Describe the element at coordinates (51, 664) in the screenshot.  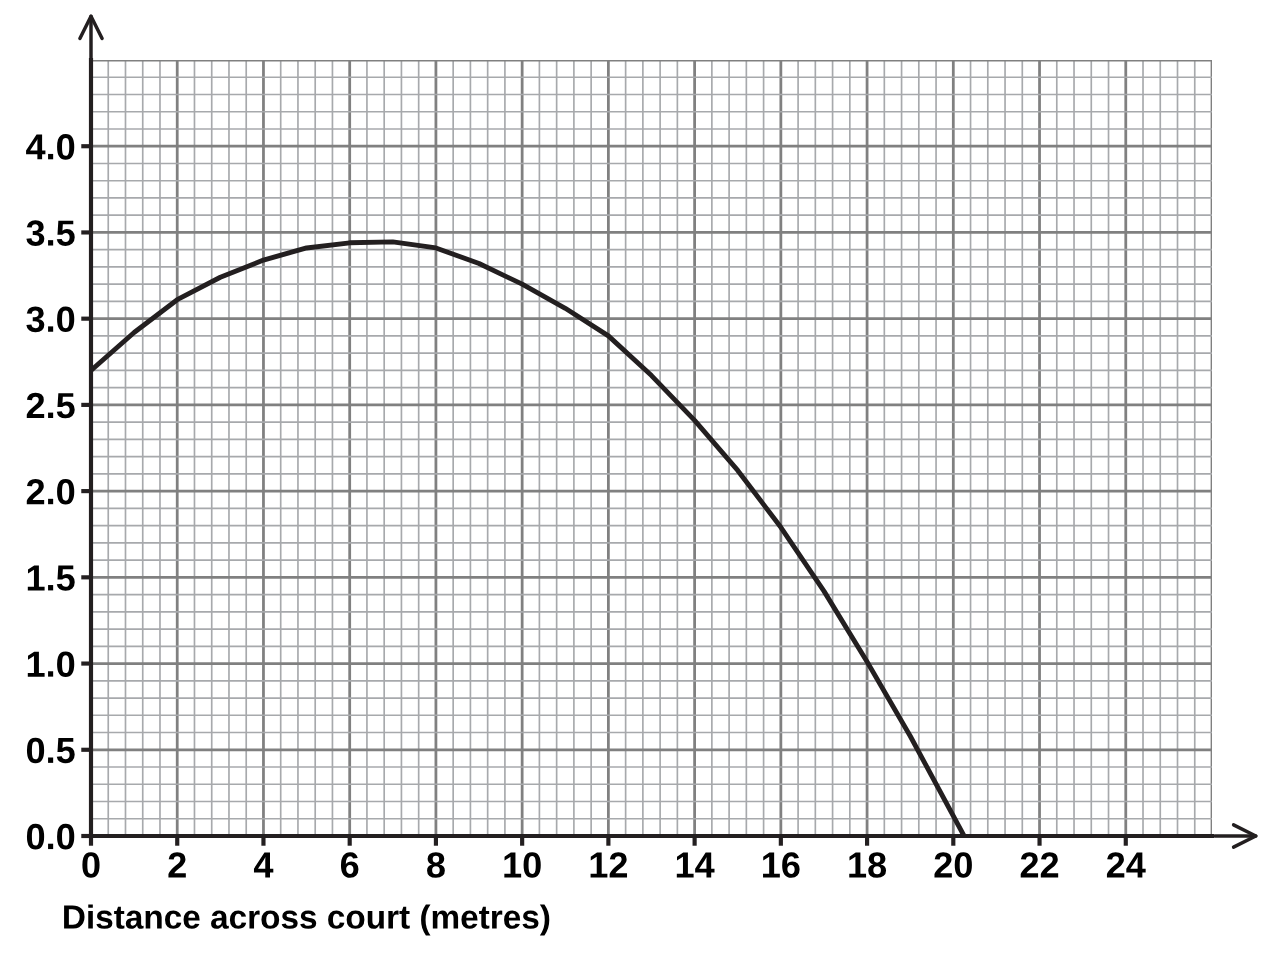
I see `y-tick-label: 1.0` at that location.